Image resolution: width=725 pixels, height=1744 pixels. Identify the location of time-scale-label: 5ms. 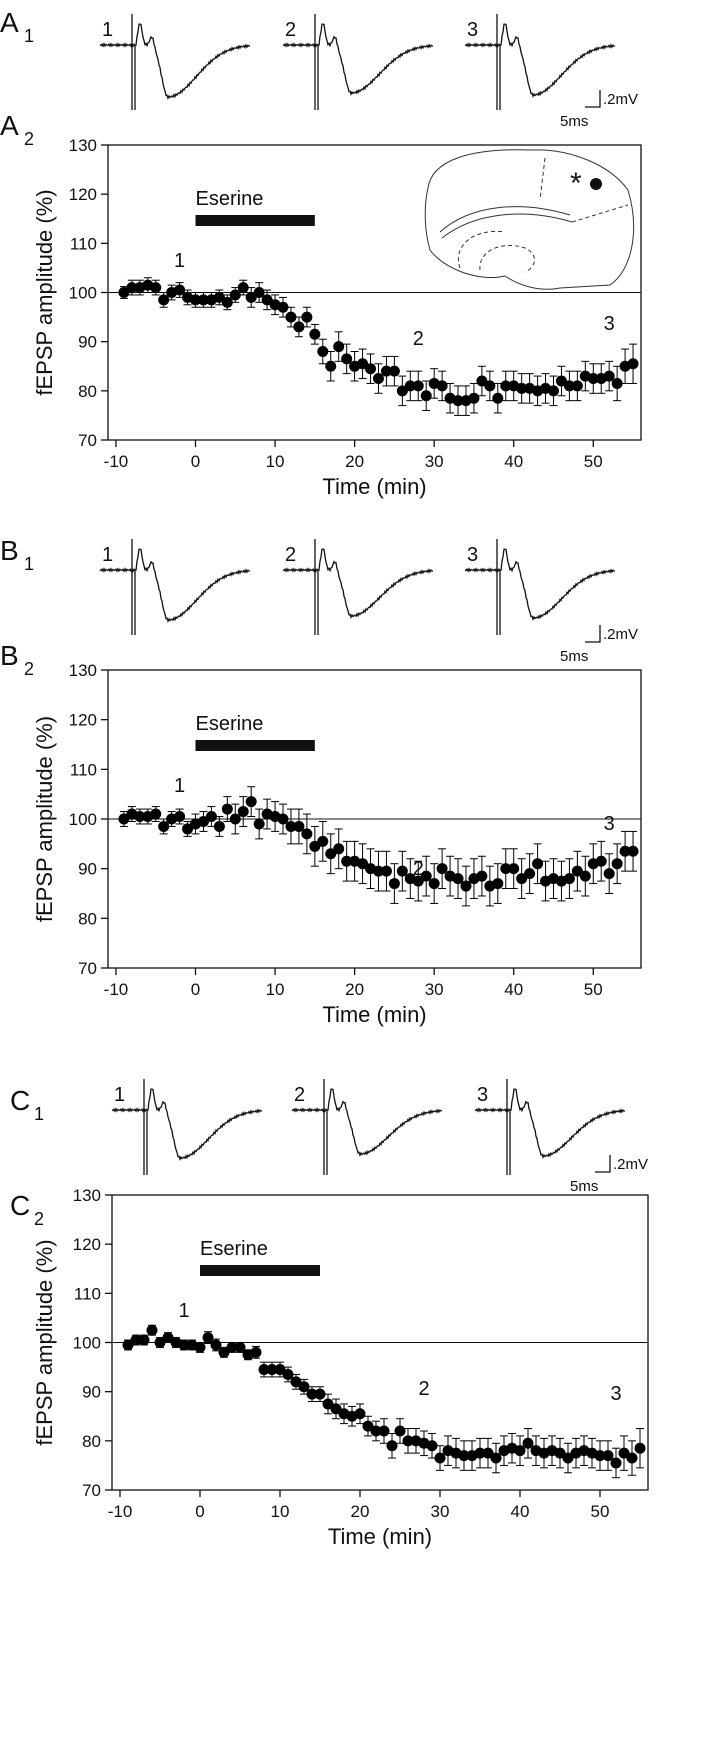
(574, 656).